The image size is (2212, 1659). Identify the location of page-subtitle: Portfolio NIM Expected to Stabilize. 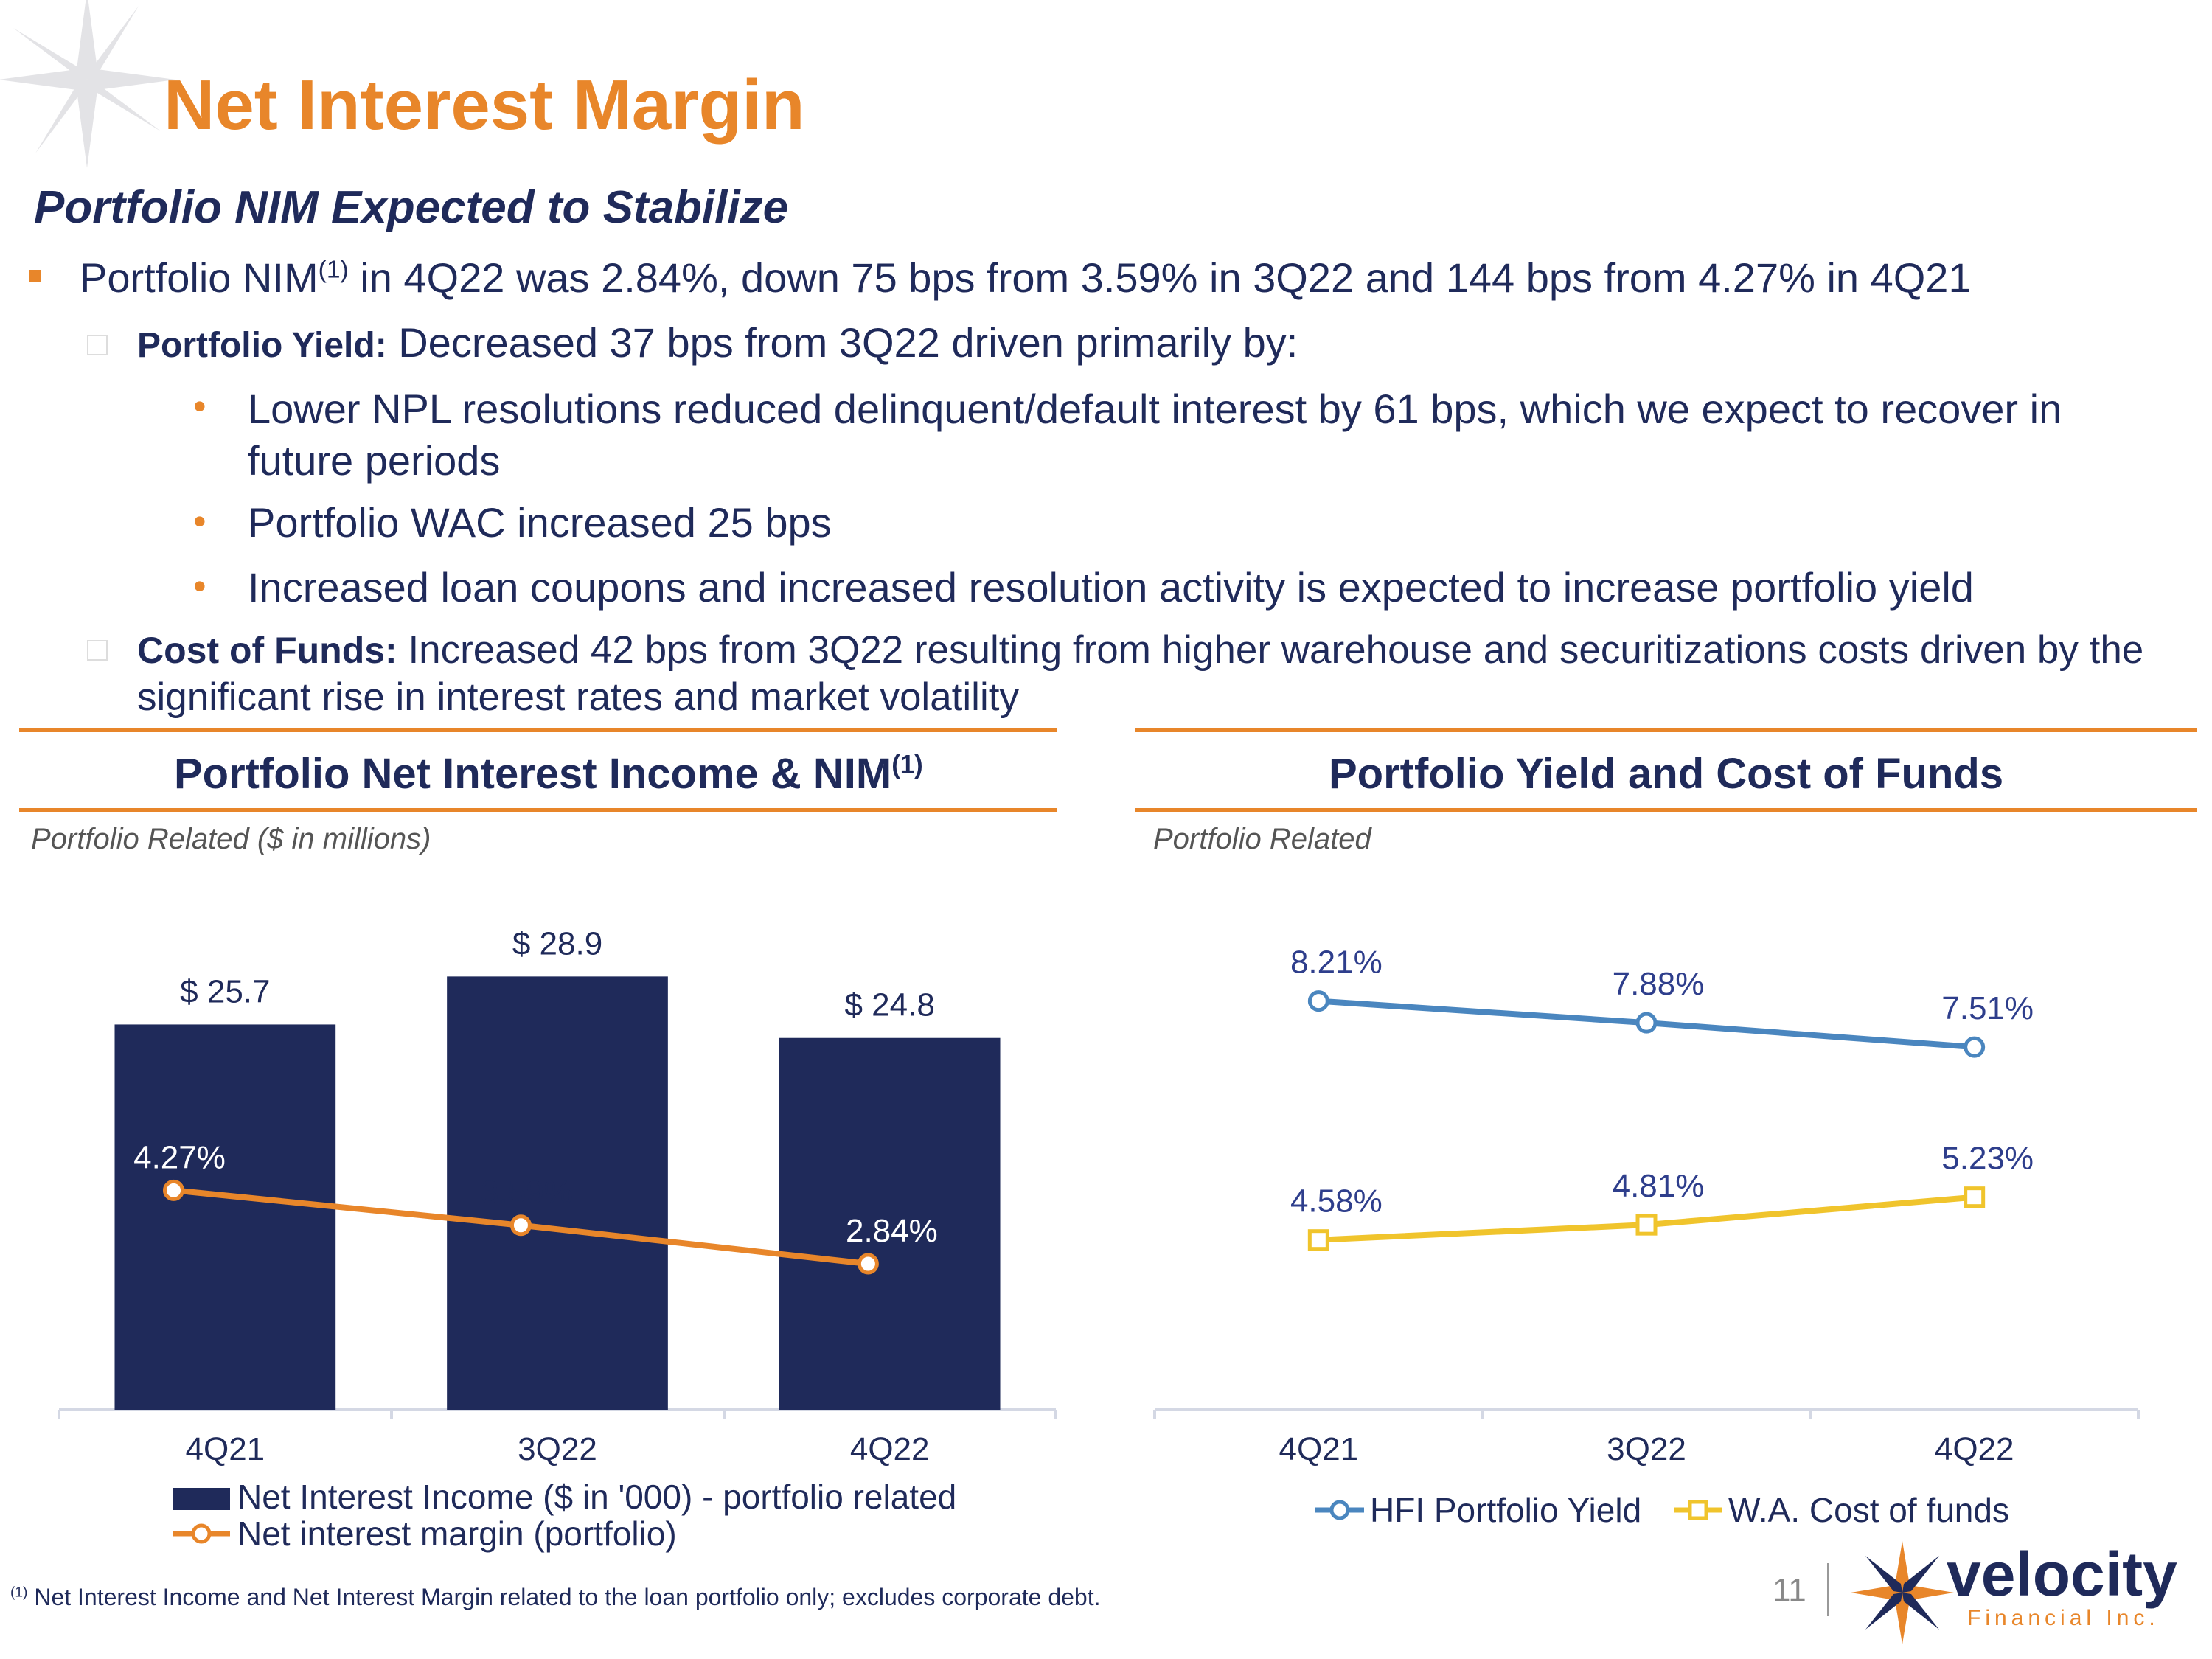
(411, 207).